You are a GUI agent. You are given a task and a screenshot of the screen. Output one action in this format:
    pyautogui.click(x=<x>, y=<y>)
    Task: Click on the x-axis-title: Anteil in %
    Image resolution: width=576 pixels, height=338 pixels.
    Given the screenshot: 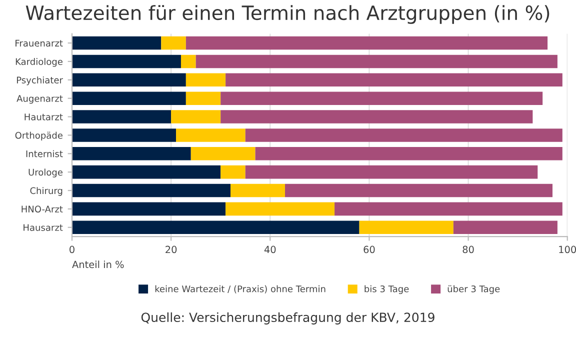 What is the action you would take?
    pyautogui.click(x=98, y=264)
    